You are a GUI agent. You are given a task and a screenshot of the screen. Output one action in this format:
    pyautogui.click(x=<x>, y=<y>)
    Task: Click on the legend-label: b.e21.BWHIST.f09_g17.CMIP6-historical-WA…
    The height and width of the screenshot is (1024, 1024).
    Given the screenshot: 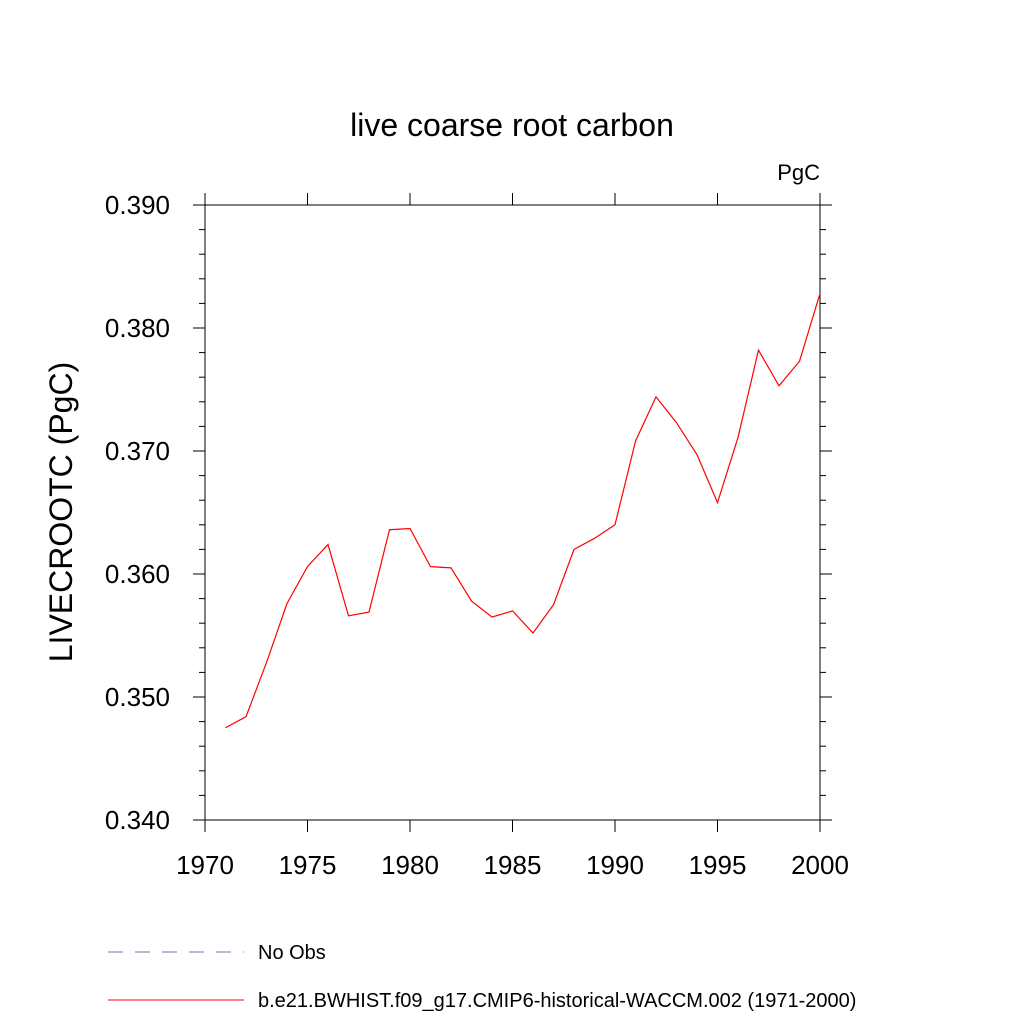 What is the action you would take?
    pyautogui.click(x=557, y=1001)
    